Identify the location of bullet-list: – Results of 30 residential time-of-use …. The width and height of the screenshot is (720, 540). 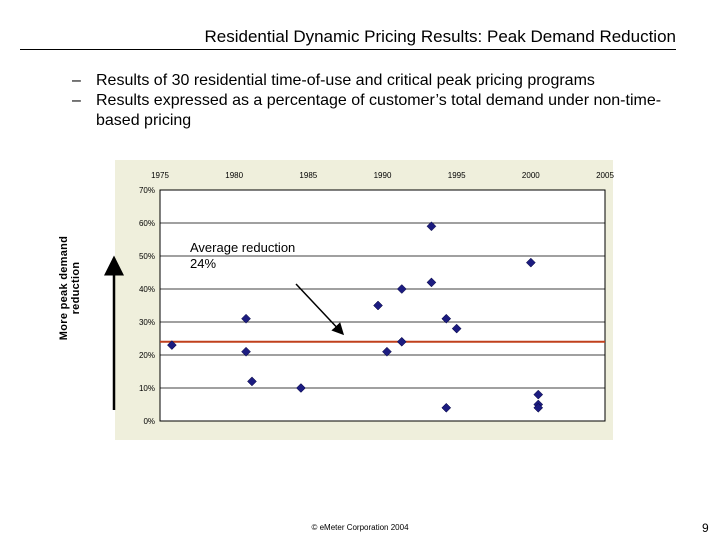
(382, 101).